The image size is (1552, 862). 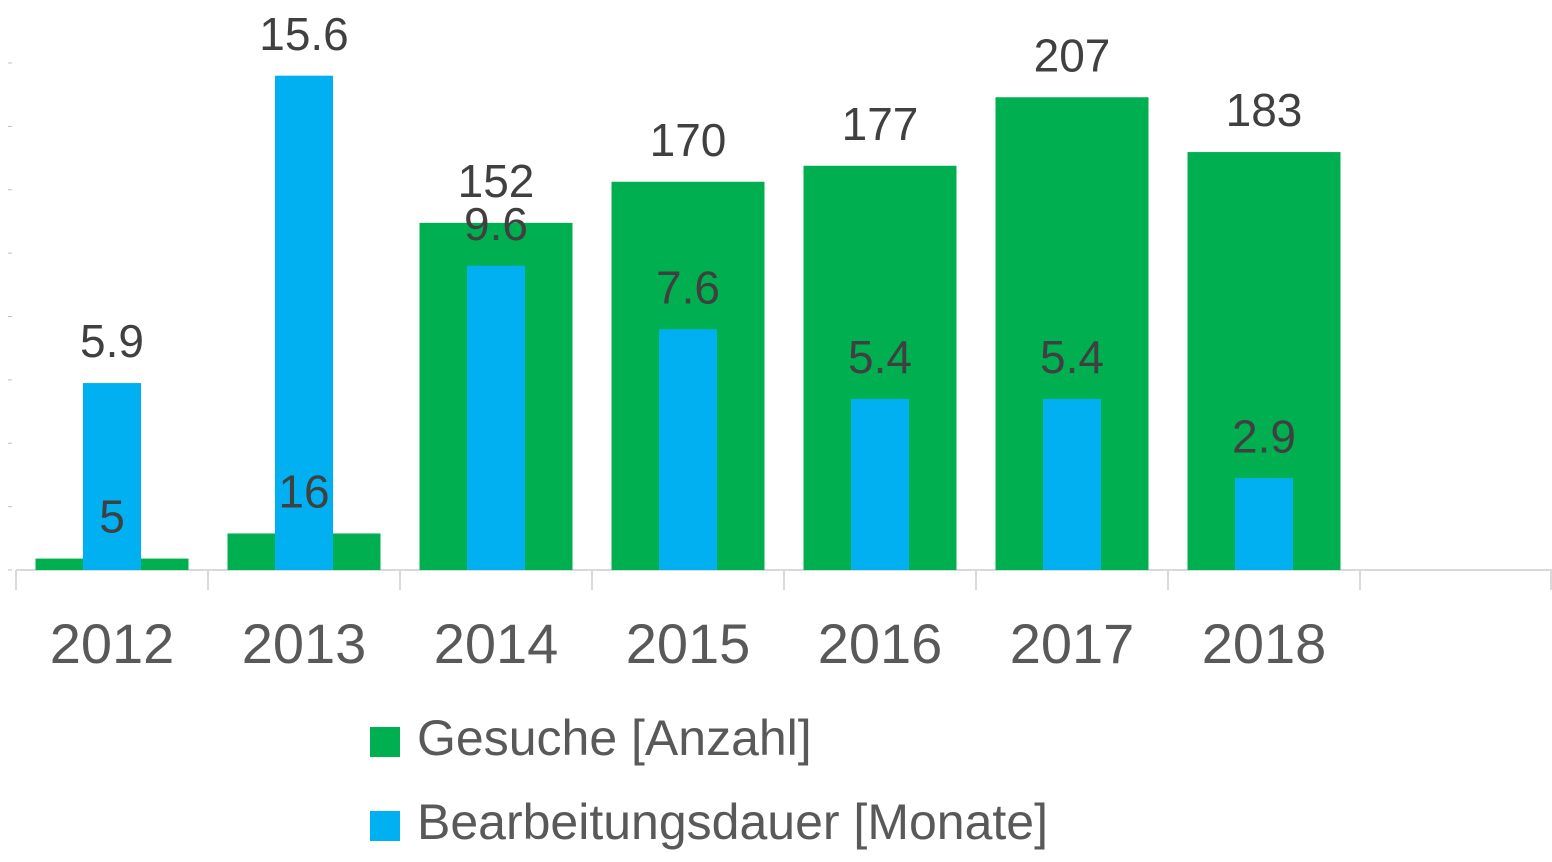 What do you see at coordinates (496, 181) in the screenshot?
I see `data-label: 152` at bounding box center [496, 181].